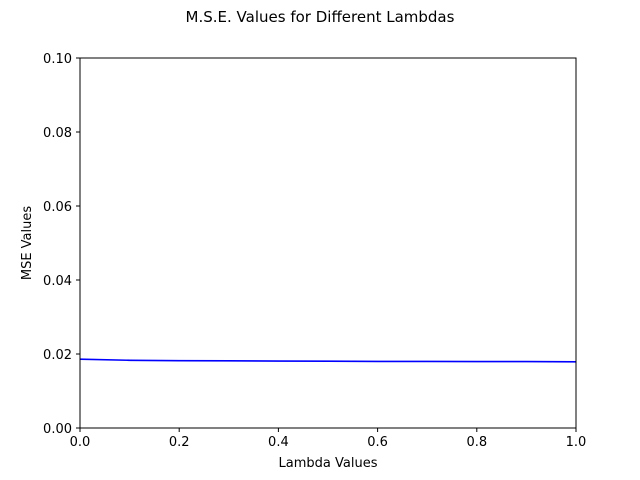 Image resolution: width=640 pixels, height=480 pixels. I want to click on y-tick-label: 0.10, so click(57, 59).